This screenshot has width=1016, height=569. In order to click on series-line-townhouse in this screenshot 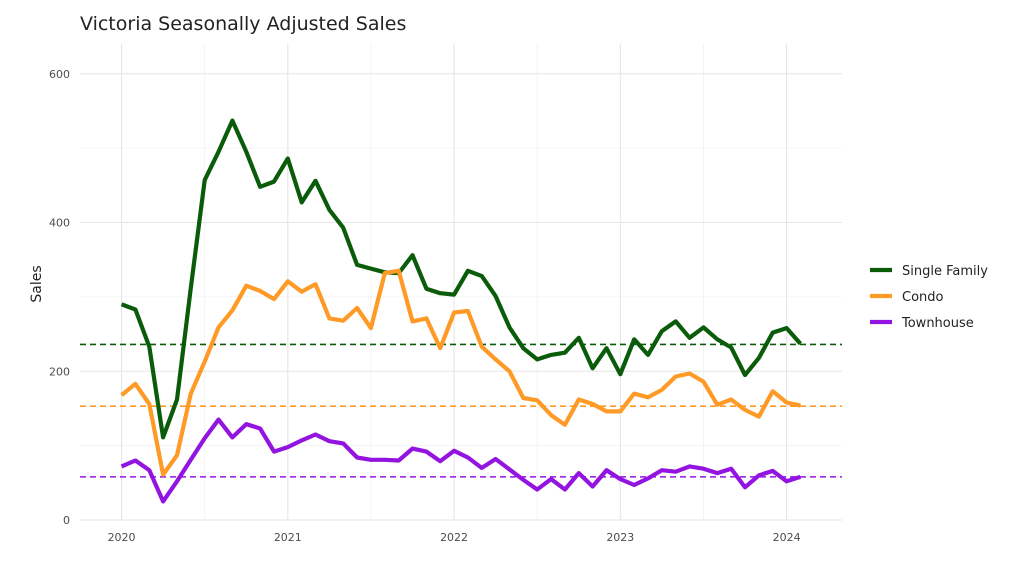, I will do `click(461, 460)`.